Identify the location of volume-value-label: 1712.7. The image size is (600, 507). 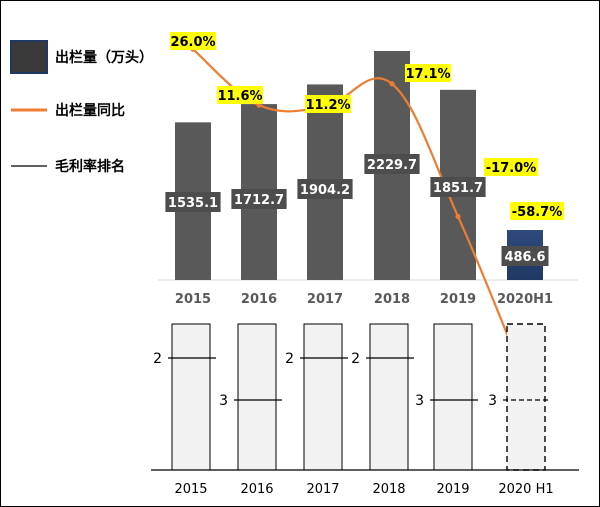
(259, 200).